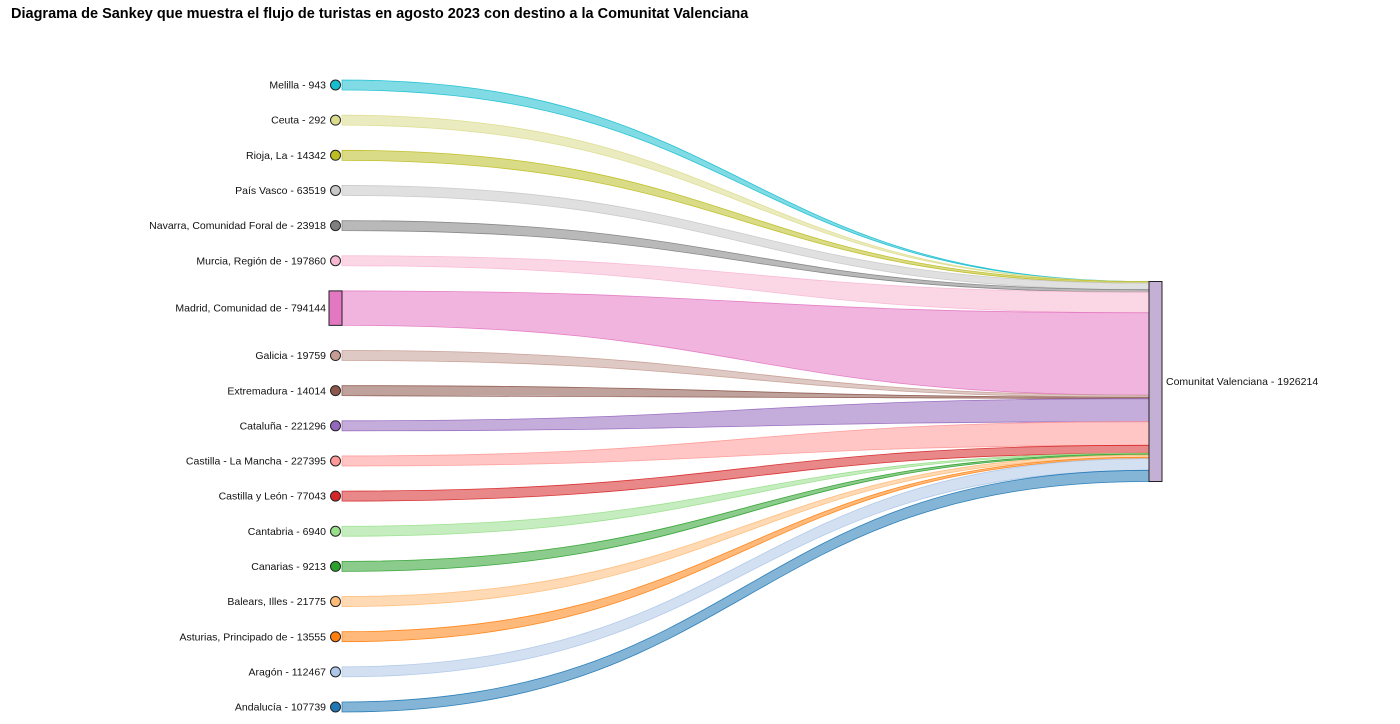 The image size is (1400, 724). Describe the element at coordinates (252, 637) in the screenshot. I see `label-asturias-principado-de: Asturias, Principado de - 13555` at that location.